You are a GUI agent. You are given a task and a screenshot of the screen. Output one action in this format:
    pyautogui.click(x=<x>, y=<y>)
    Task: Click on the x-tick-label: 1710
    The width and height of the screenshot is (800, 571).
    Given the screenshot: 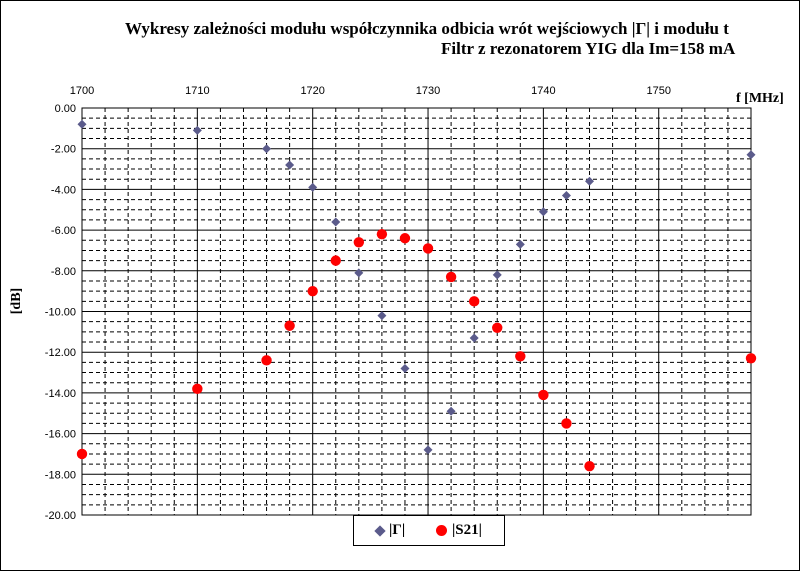 What is the action you would take?
    pyautogui.click(x=197, y=91)
    